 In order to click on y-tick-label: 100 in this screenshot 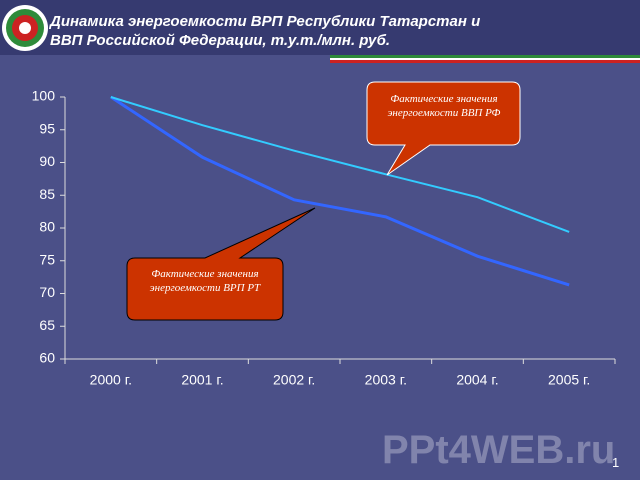, I will do `click(44, 96)`.